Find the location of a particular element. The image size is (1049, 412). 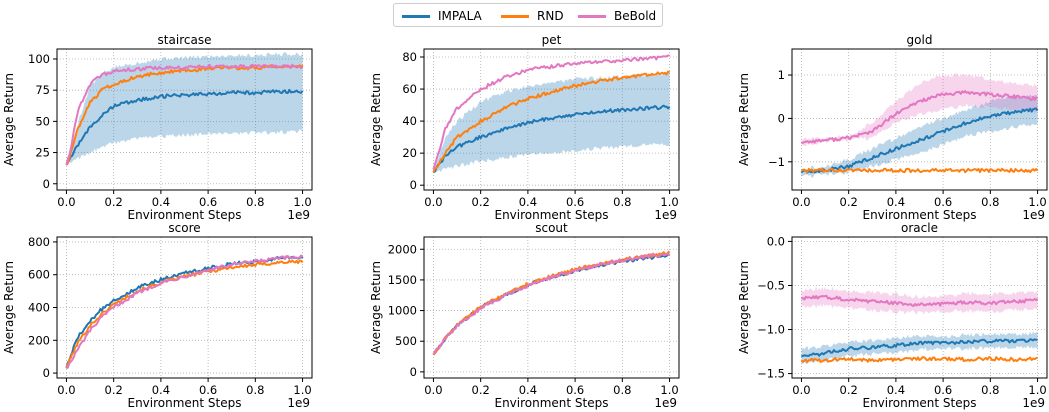

y-tick-label: 40 is located at coordinates (409, 121).